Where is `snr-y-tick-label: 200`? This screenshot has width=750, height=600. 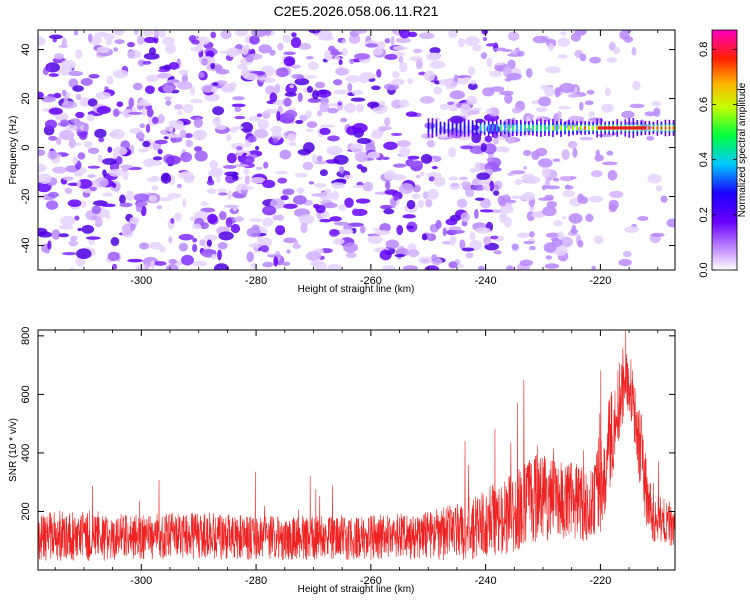
snr-y-tick-label: 200 is located at coordinates (26, 511).